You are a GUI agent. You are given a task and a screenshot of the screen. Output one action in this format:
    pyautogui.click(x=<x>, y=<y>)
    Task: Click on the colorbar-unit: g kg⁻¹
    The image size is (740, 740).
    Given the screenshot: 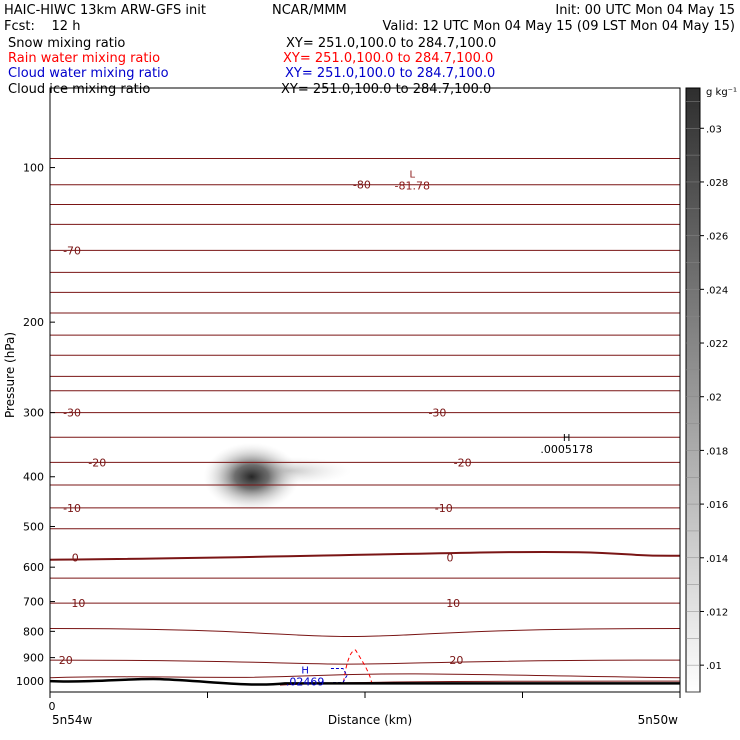 What is the action you would take?
    pyautogui.click(x=721, y=92)
    